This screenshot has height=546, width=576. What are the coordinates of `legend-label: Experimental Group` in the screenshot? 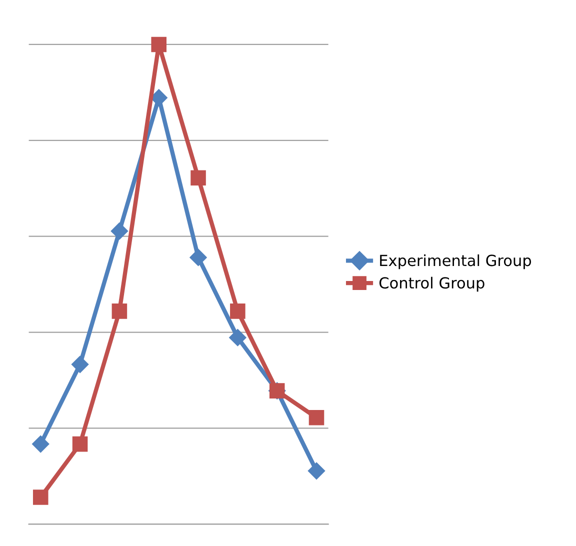 It's located at (456, 262).